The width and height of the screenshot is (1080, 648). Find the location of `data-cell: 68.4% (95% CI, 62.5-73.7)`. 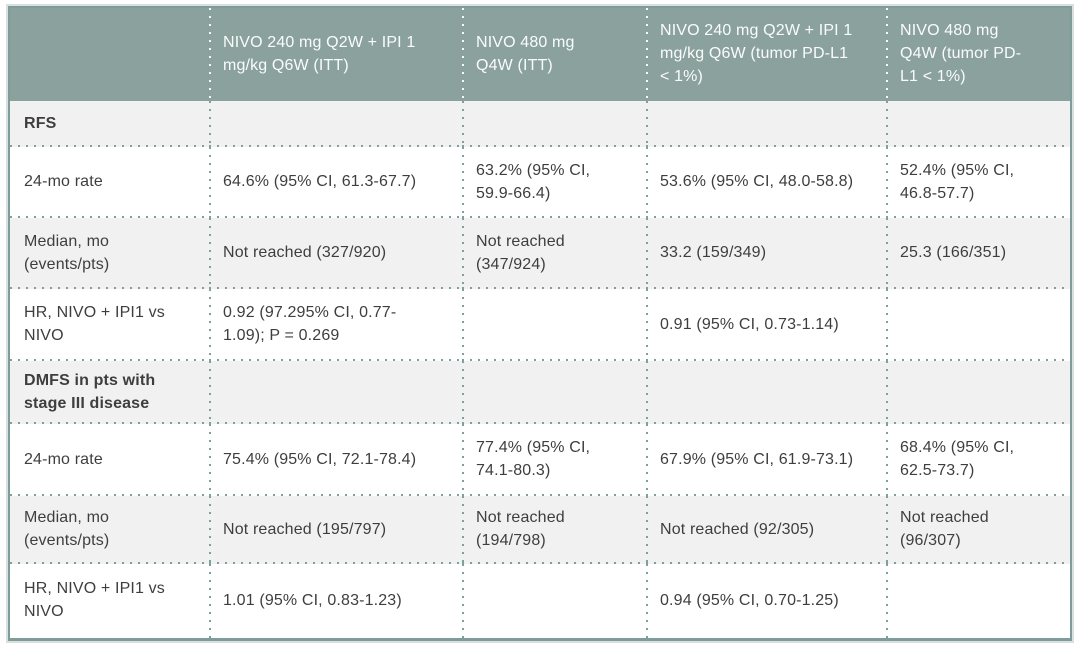

data-cell: 68.4% (95% CI, 62.5-73.7) is located at coordinates (978, 460).